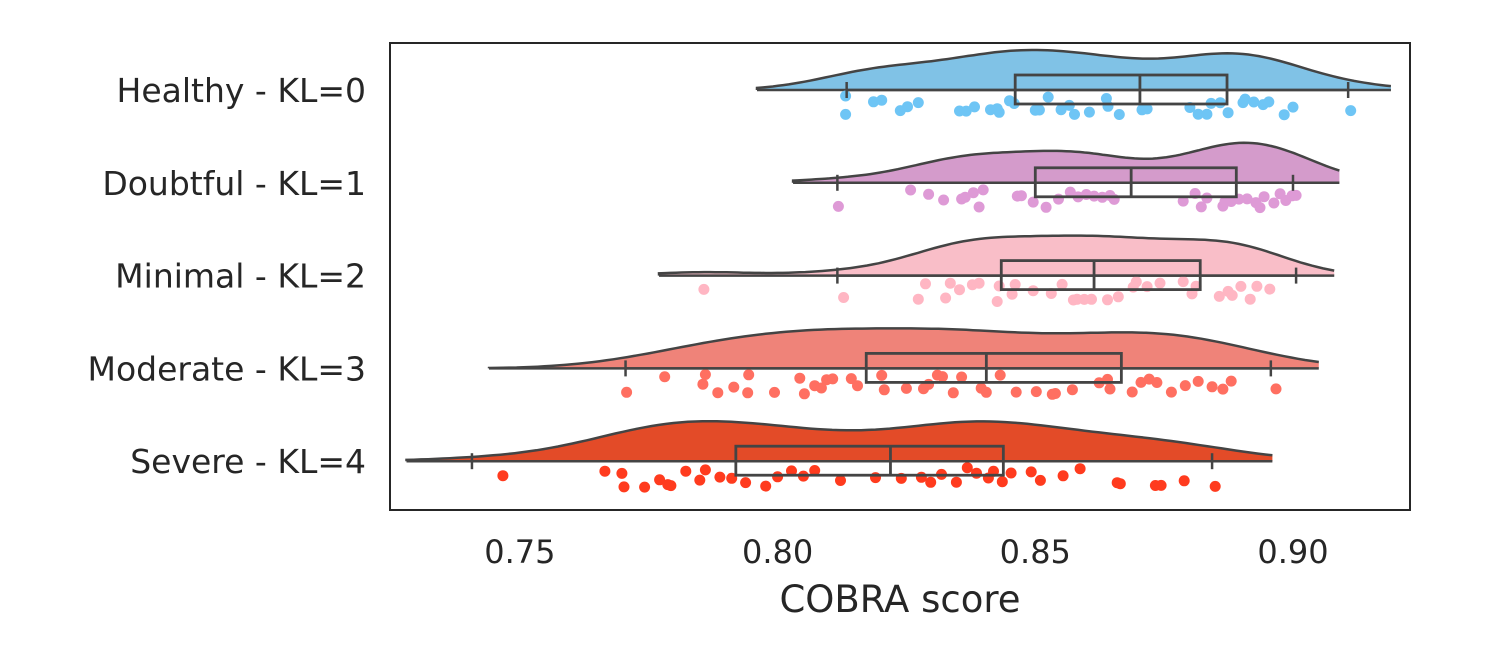 This screenshot has height=666, width=1509. What do you see at coordinates (226, 368) in the screenshot?
I see `y-tick-label: Moderate - KL=3` at bounding box center [226, 368].